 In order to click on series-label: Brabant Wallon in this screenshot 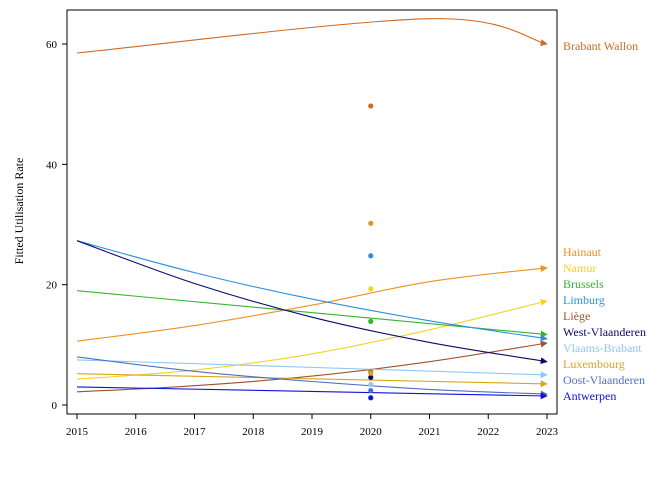, I will do `click(600, 46)`.